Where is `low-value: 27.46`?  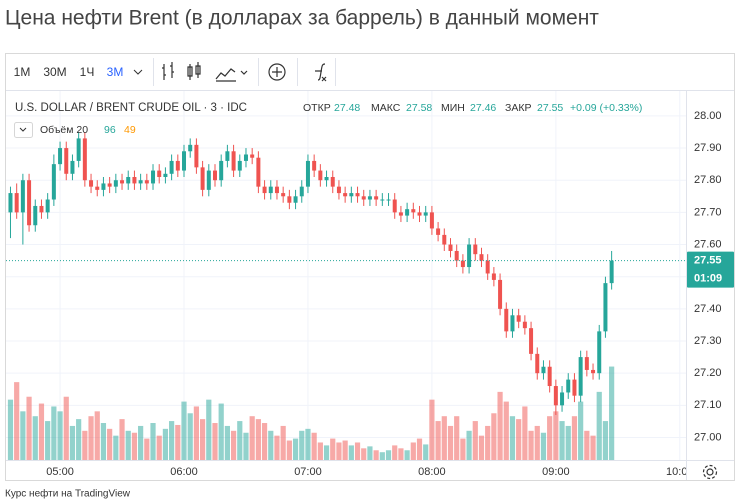
low-value: 27.46 is located at coordinates (483, 108).